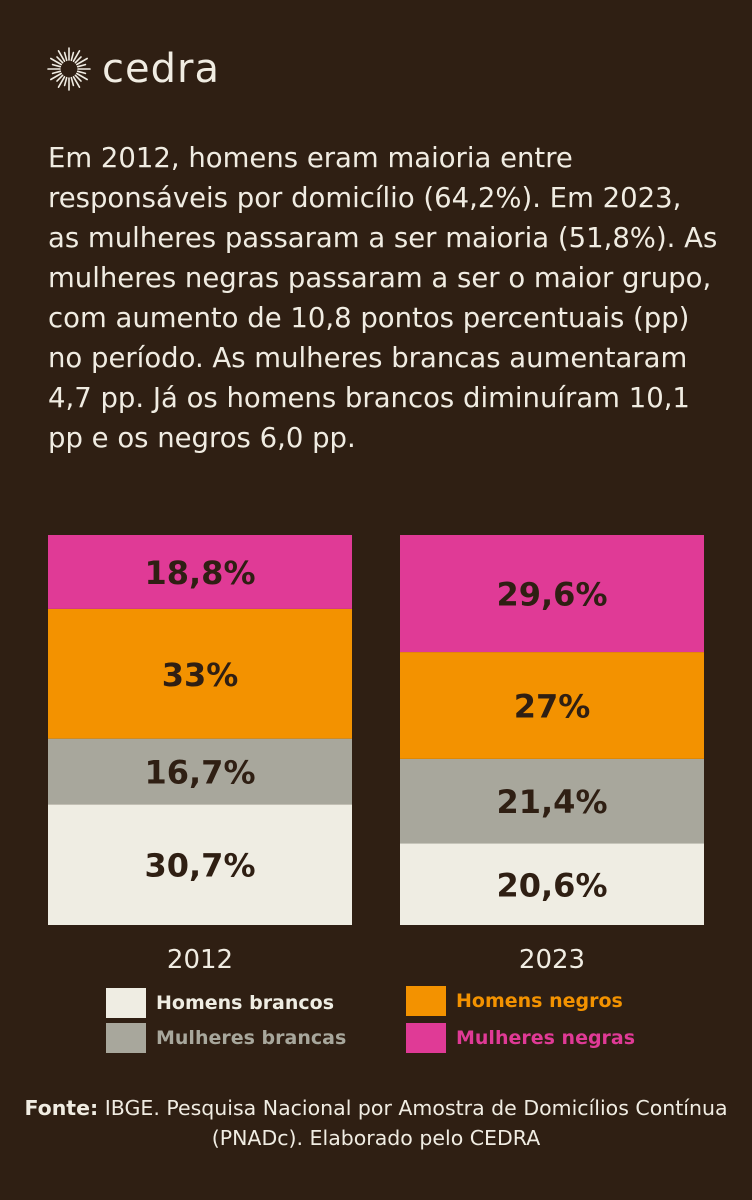  I want to click on bar-segment-mulheres-negras-2012, so click(200, 572).